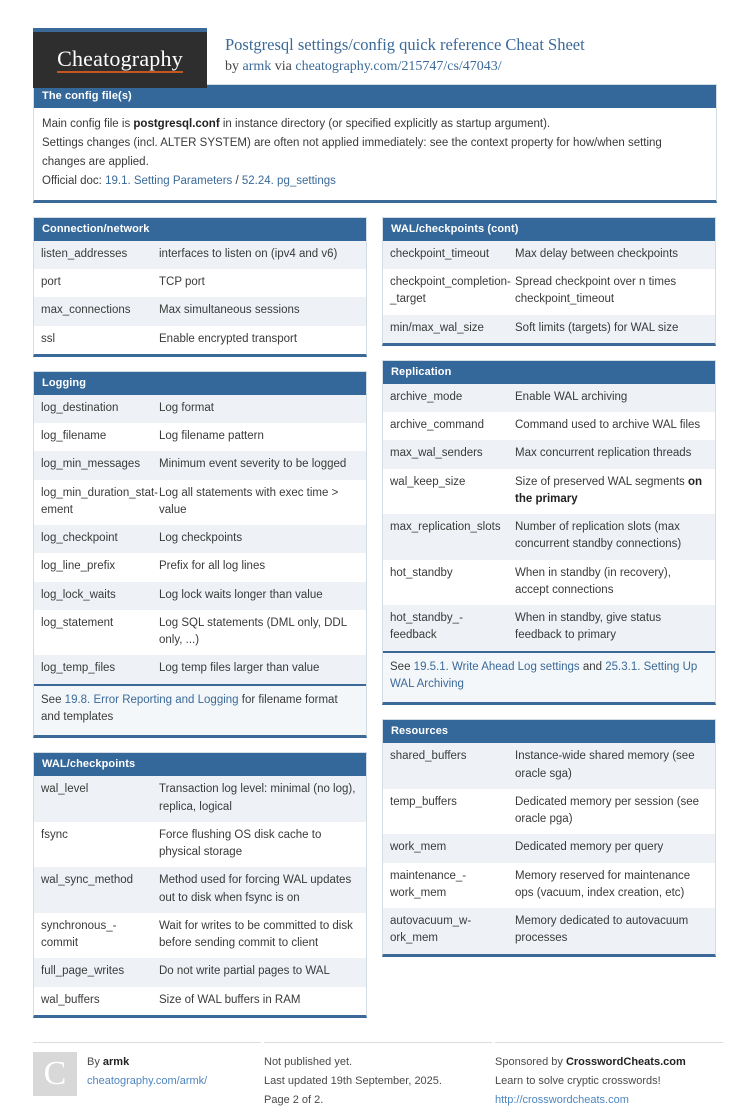 This screenshot has width=750, height=1111. What do you see at coordinates (571, 396) in the screenshot?
I see `desc-text: Enable WAL archiving` at bounding box center [571, 396].